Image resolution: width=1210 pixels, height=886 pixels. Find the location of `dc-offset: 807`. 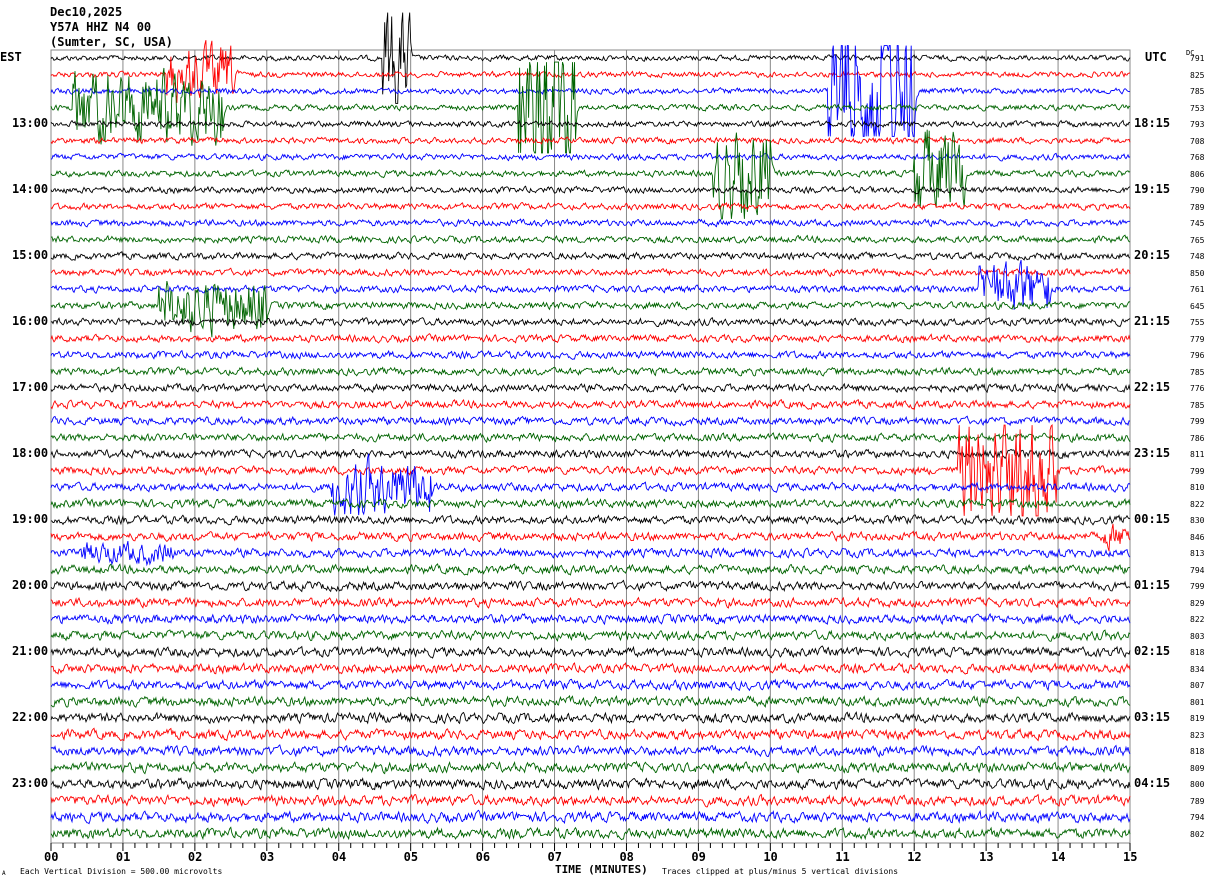

dc-offset: 807 is located at coordinates (1197, 685).